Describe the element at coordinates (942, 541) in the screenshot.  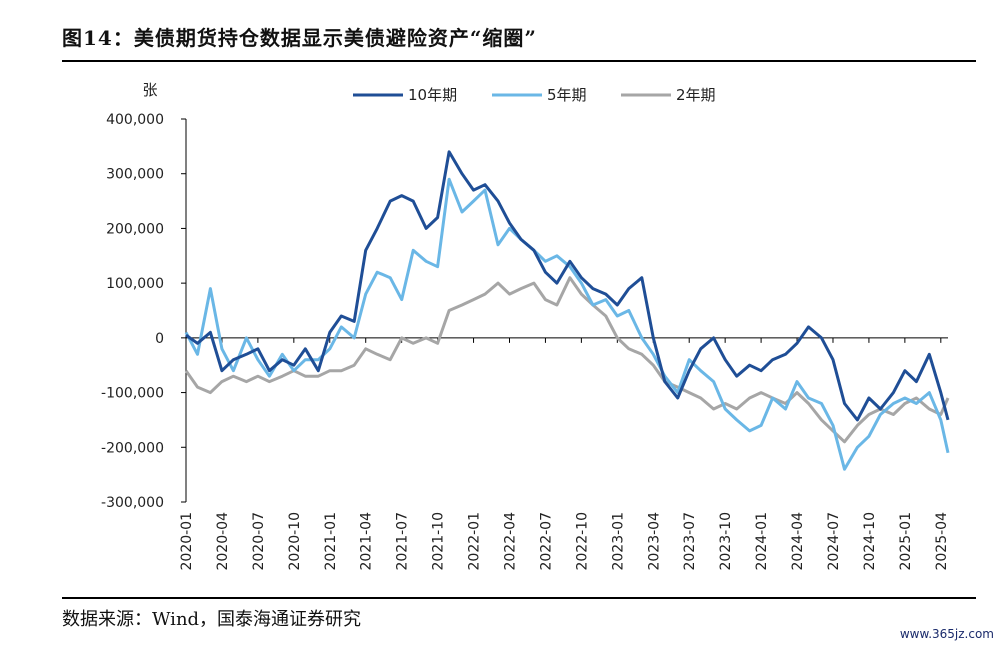
I see `x-tick-label: 2025-04` at that location.